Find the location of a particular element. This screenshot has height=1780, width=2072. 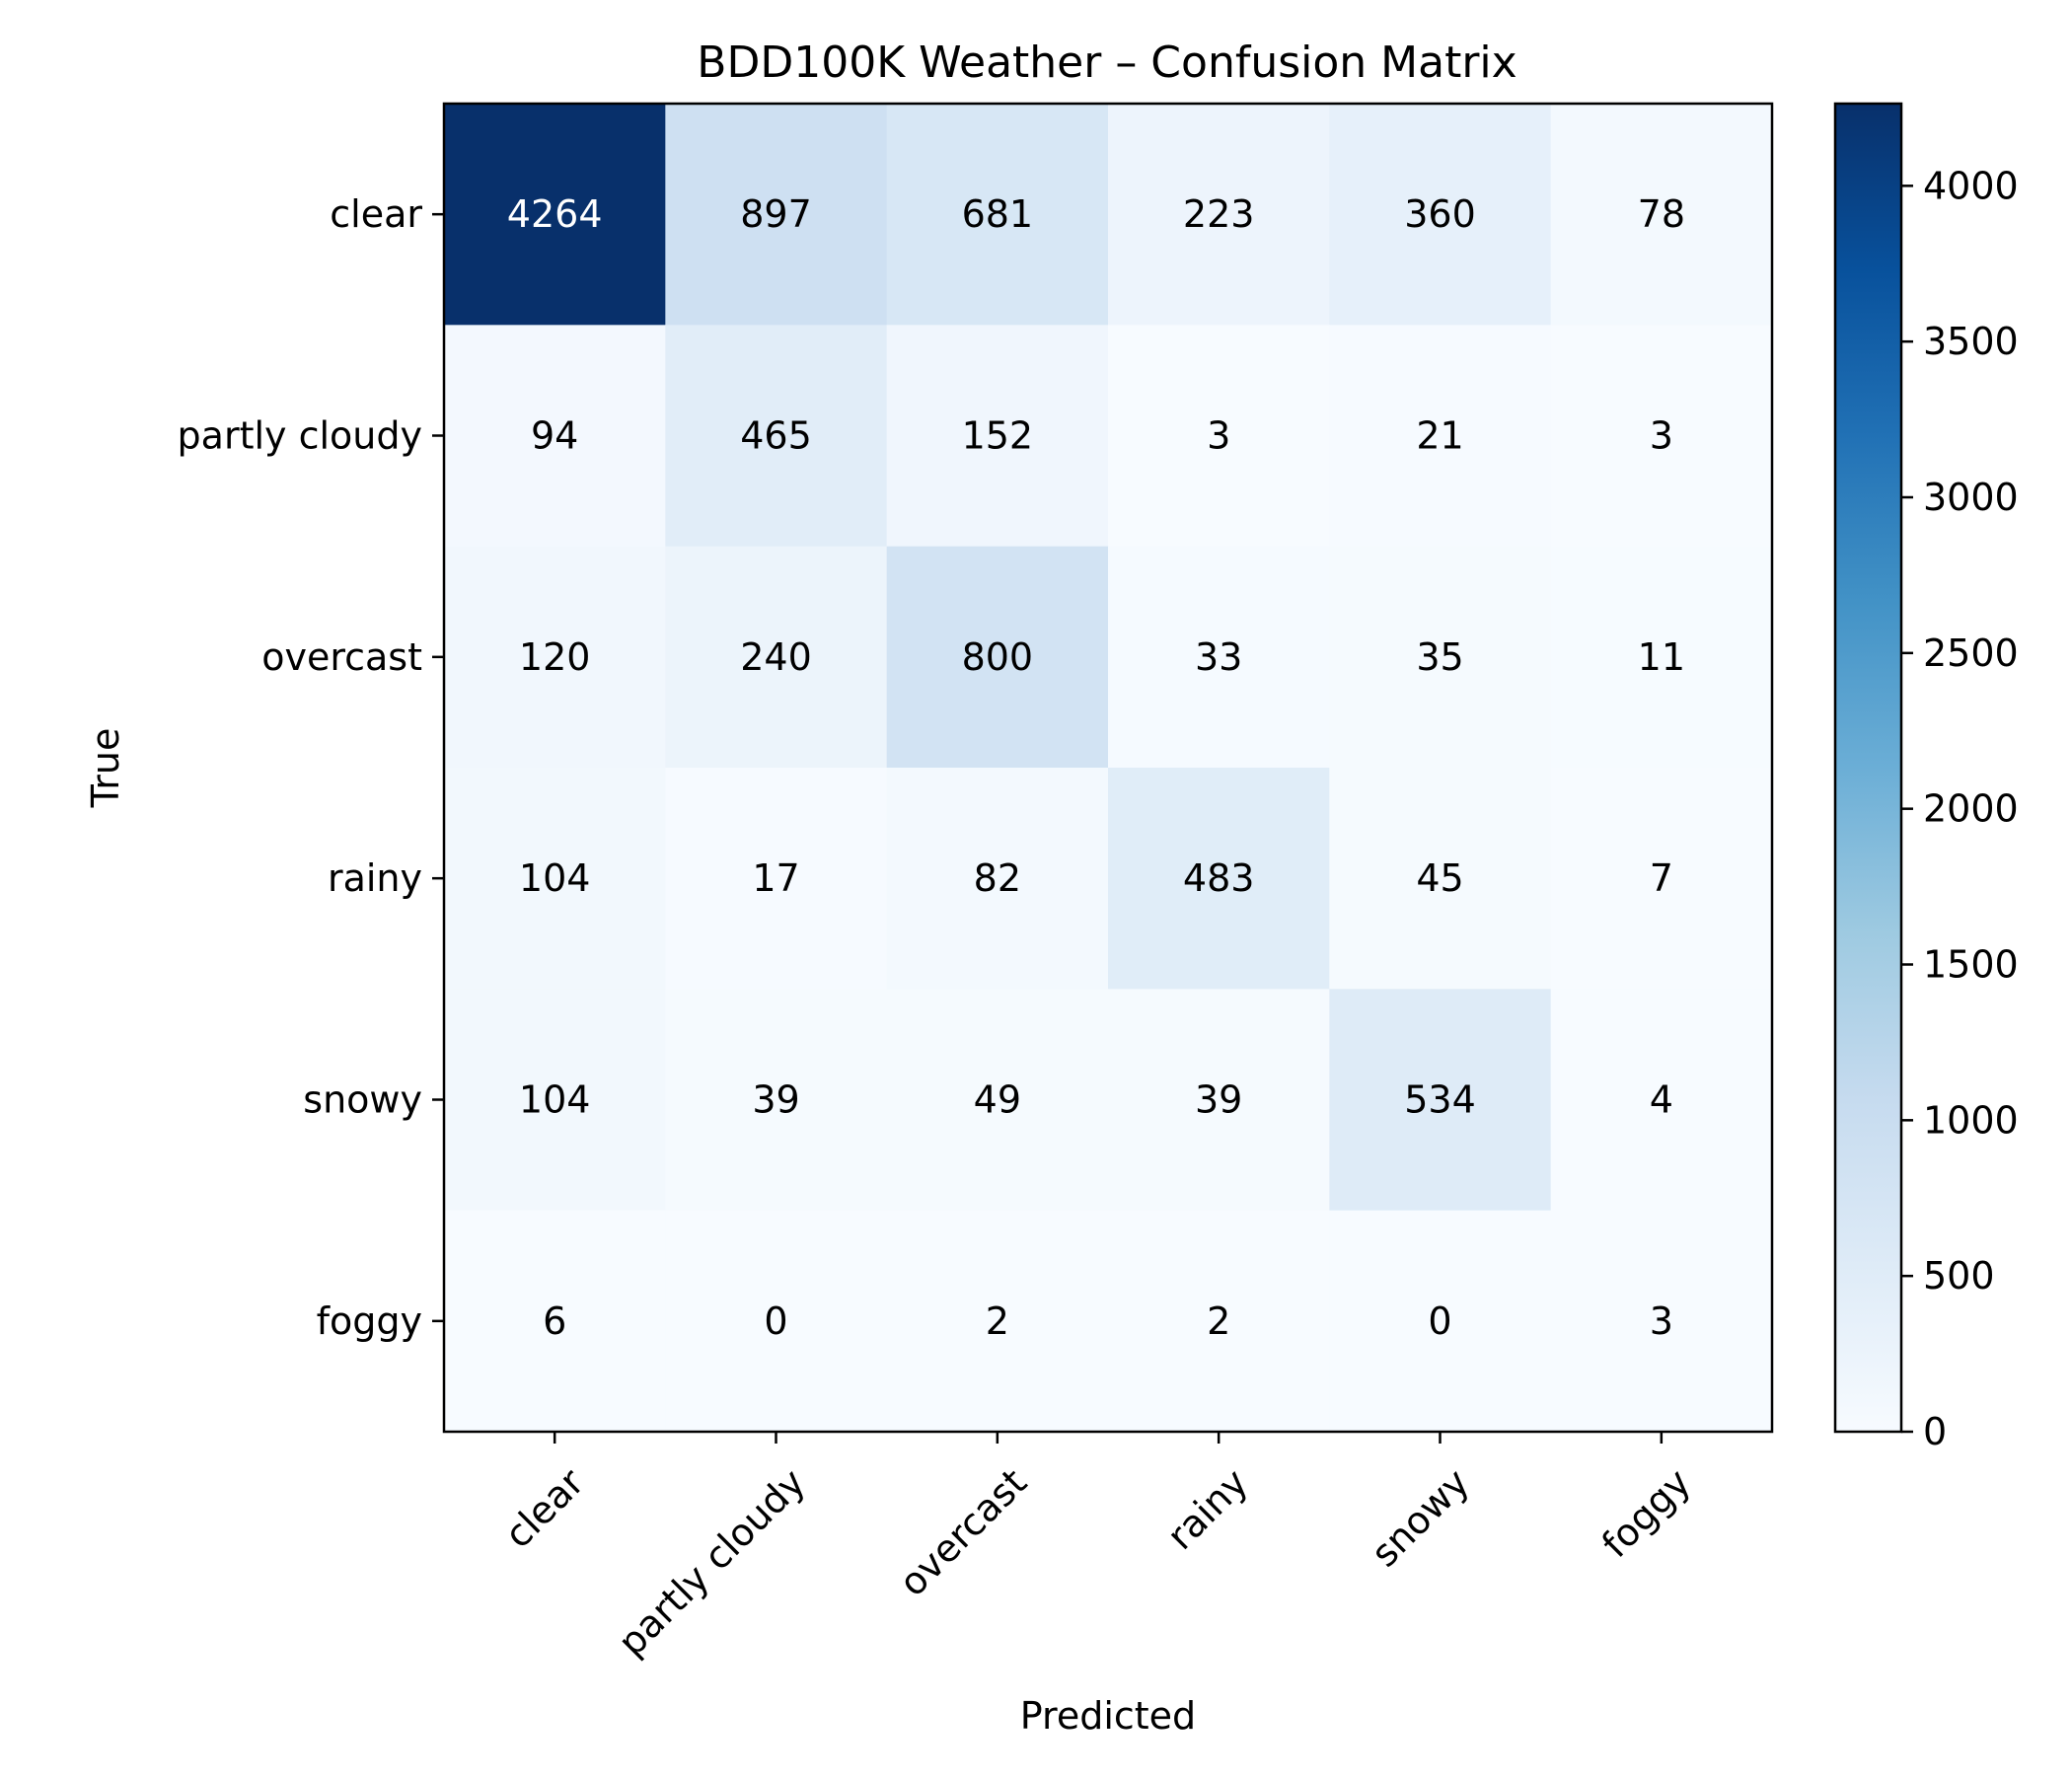

cell-value-label: 33 is located at coordinates (1218, 657).